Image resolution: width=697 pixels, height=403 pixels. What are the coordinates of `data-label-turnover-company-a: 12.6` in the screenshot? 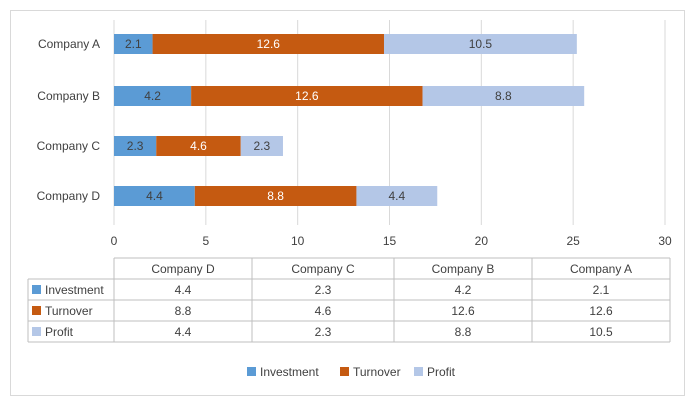 It's located at (269, 44).